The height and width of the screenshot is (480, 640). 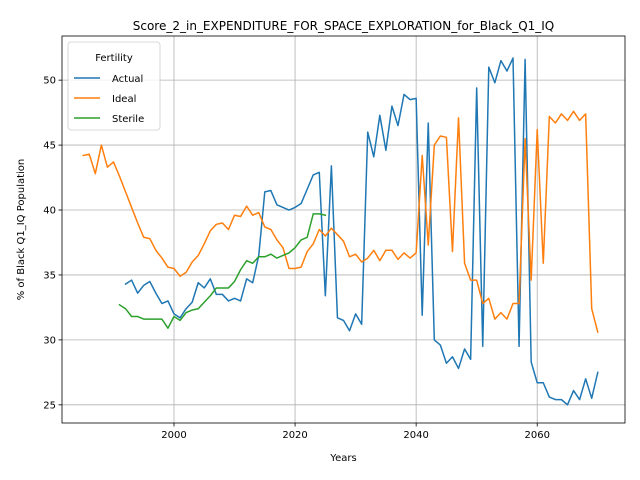 What do you see at coordinates (52, 243) in the screenshot?
I see `y-axis-ticks: 25 30 35 40 45 50` at bounding box center [52, 243].